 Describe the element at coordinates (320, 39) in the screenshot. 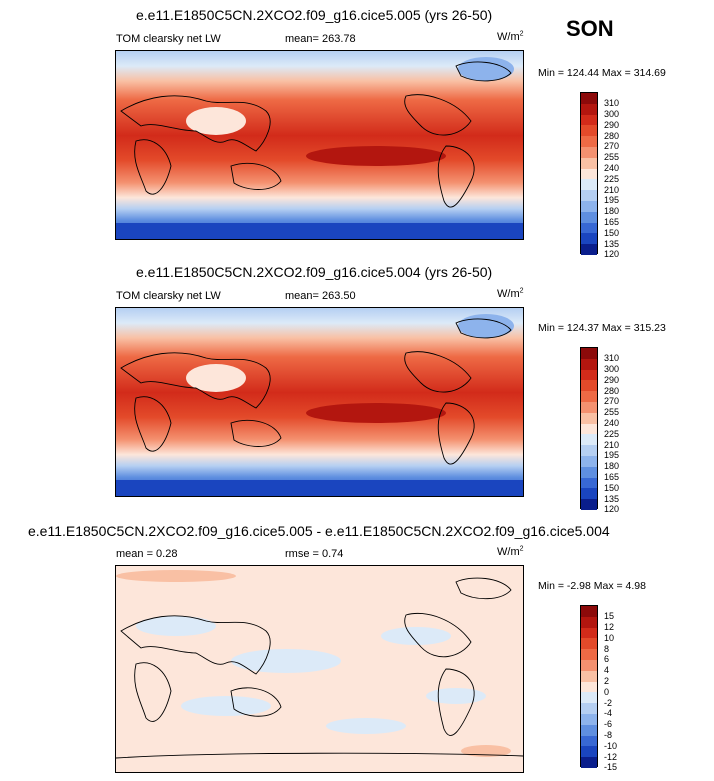

I see `panel1-mean-label: mean= 263.78` at that location.